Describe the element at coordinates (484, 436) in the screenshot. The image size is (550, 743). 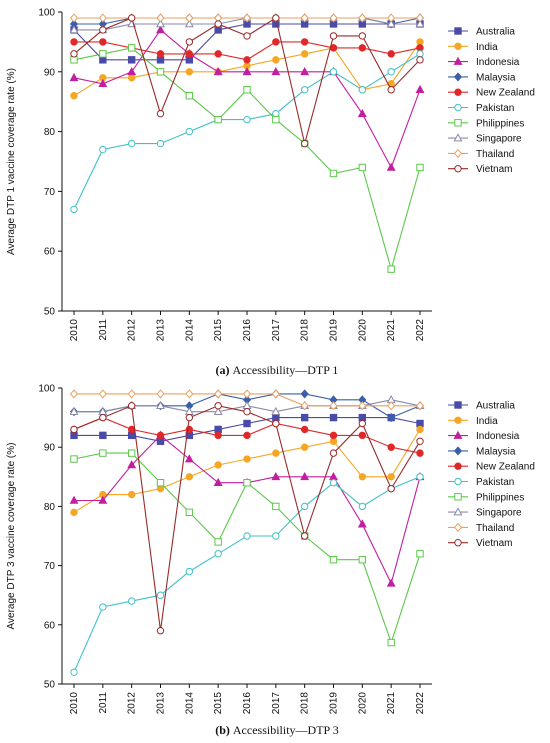
I see `legend-item: Indonesia` at that location.